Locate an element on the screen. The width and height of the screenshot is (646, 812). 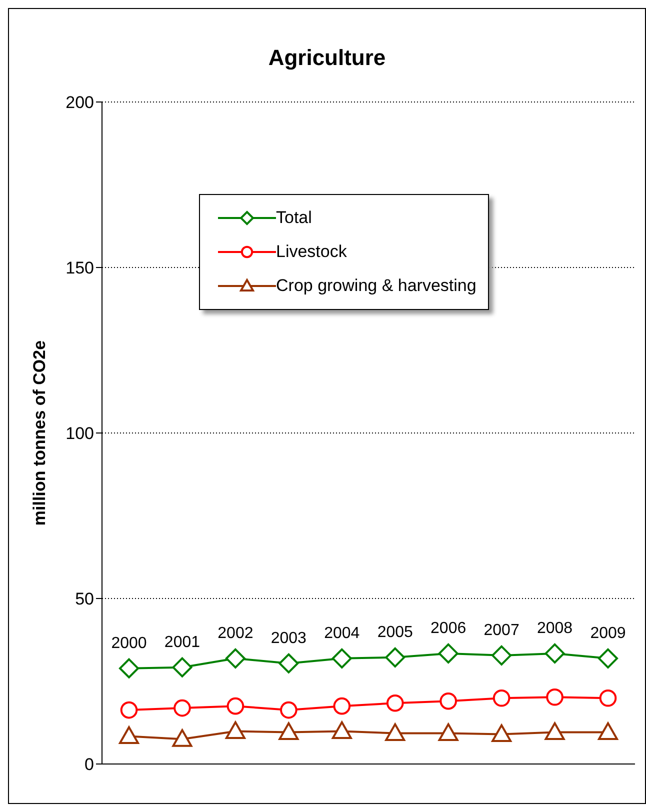
x-tick-label: 2009 is located at coordinates (608, 633).